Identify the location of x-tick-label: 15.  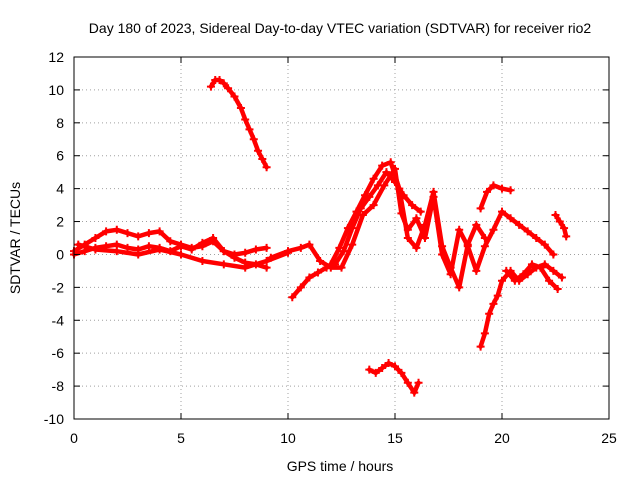
(395, 438).